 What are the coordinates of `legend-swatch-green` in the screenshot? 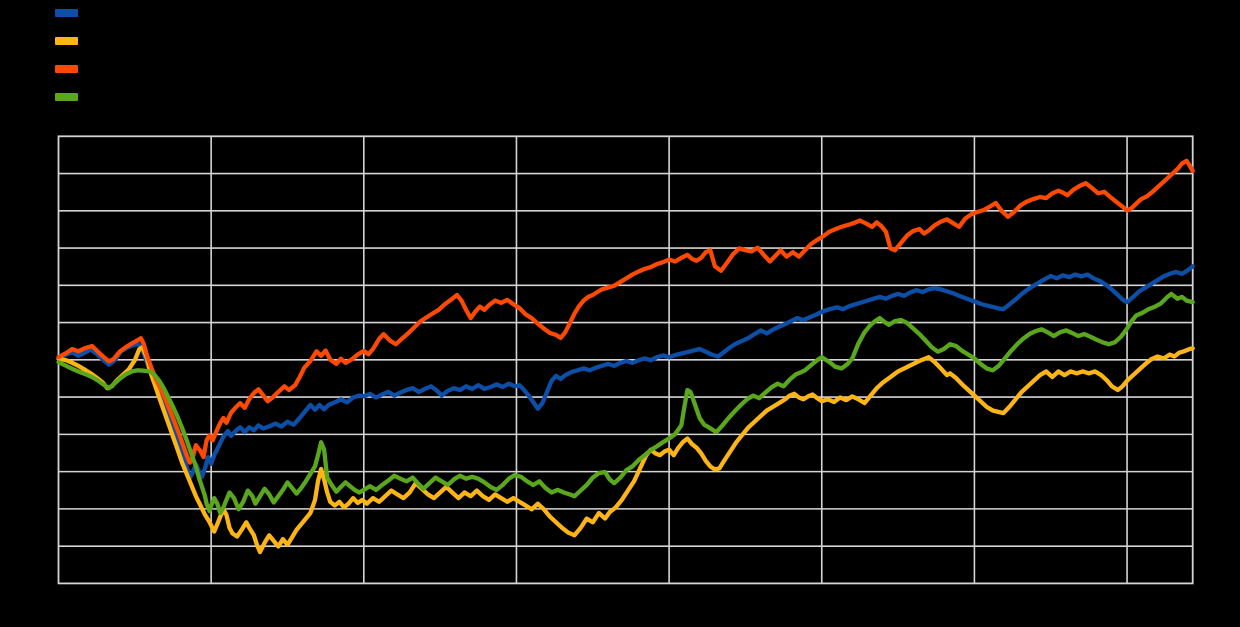 It's located at (66, 97).